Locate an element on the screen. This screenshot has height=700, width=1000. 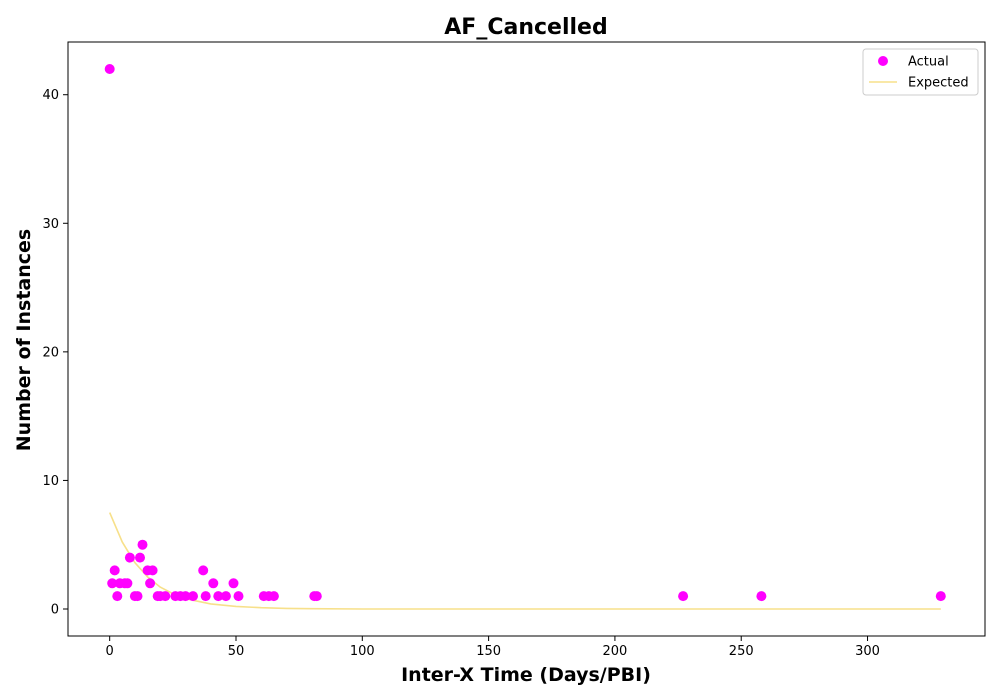
y-axis-label: Number of Instances is located at coordinates (24, 340).